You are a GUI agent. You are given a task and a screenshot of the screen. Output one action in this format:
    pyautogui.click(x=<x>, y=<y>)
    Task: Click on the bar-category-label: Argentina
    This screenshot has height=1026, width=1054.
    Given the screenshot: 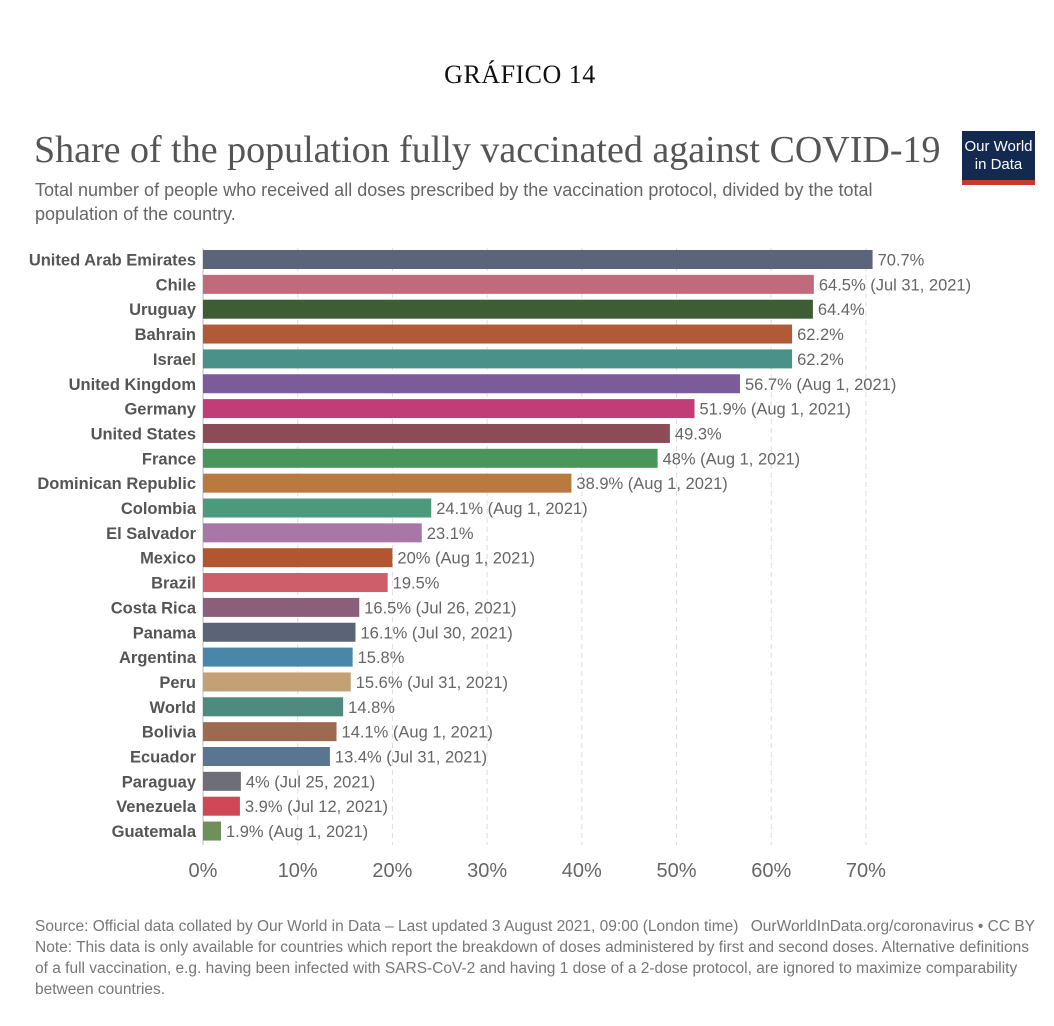 What is the action you would take?
    pyautogui.click(x=158, y=658)
    